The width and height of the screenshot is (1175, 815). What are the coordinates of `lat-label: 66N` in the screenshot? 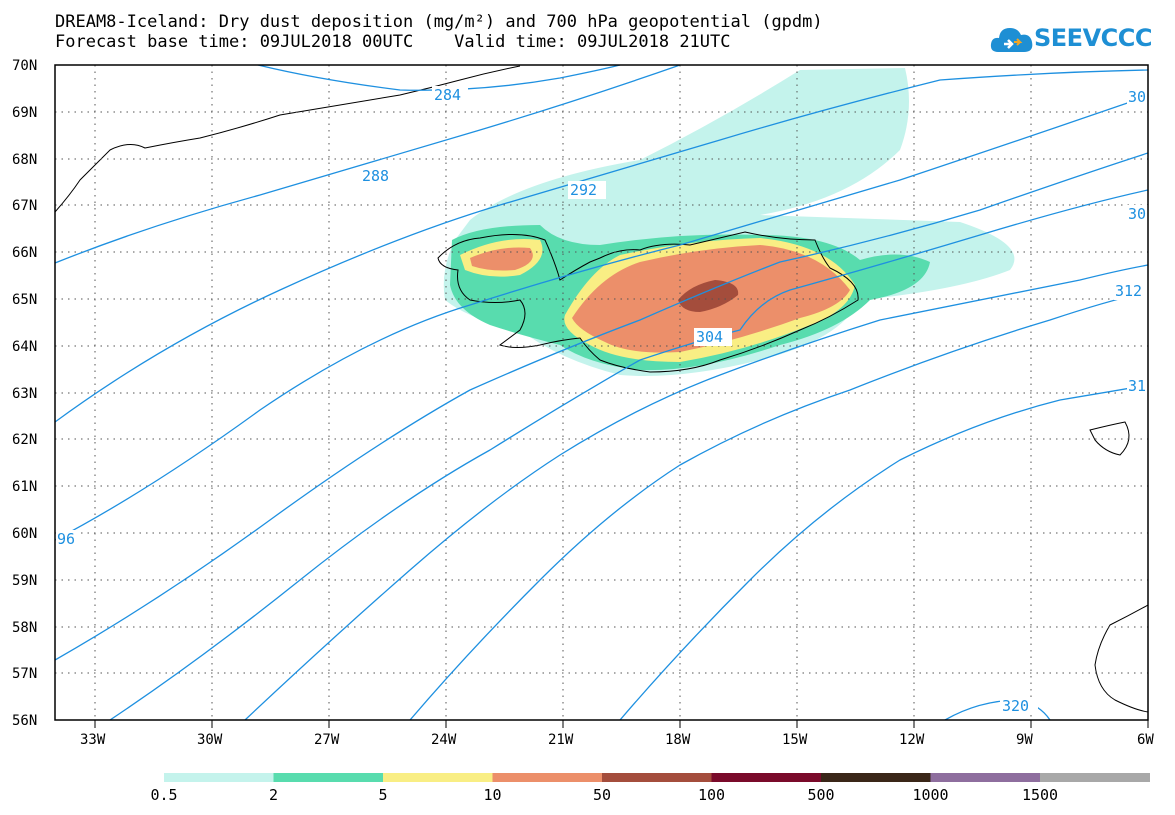 It's located at (24, 253).